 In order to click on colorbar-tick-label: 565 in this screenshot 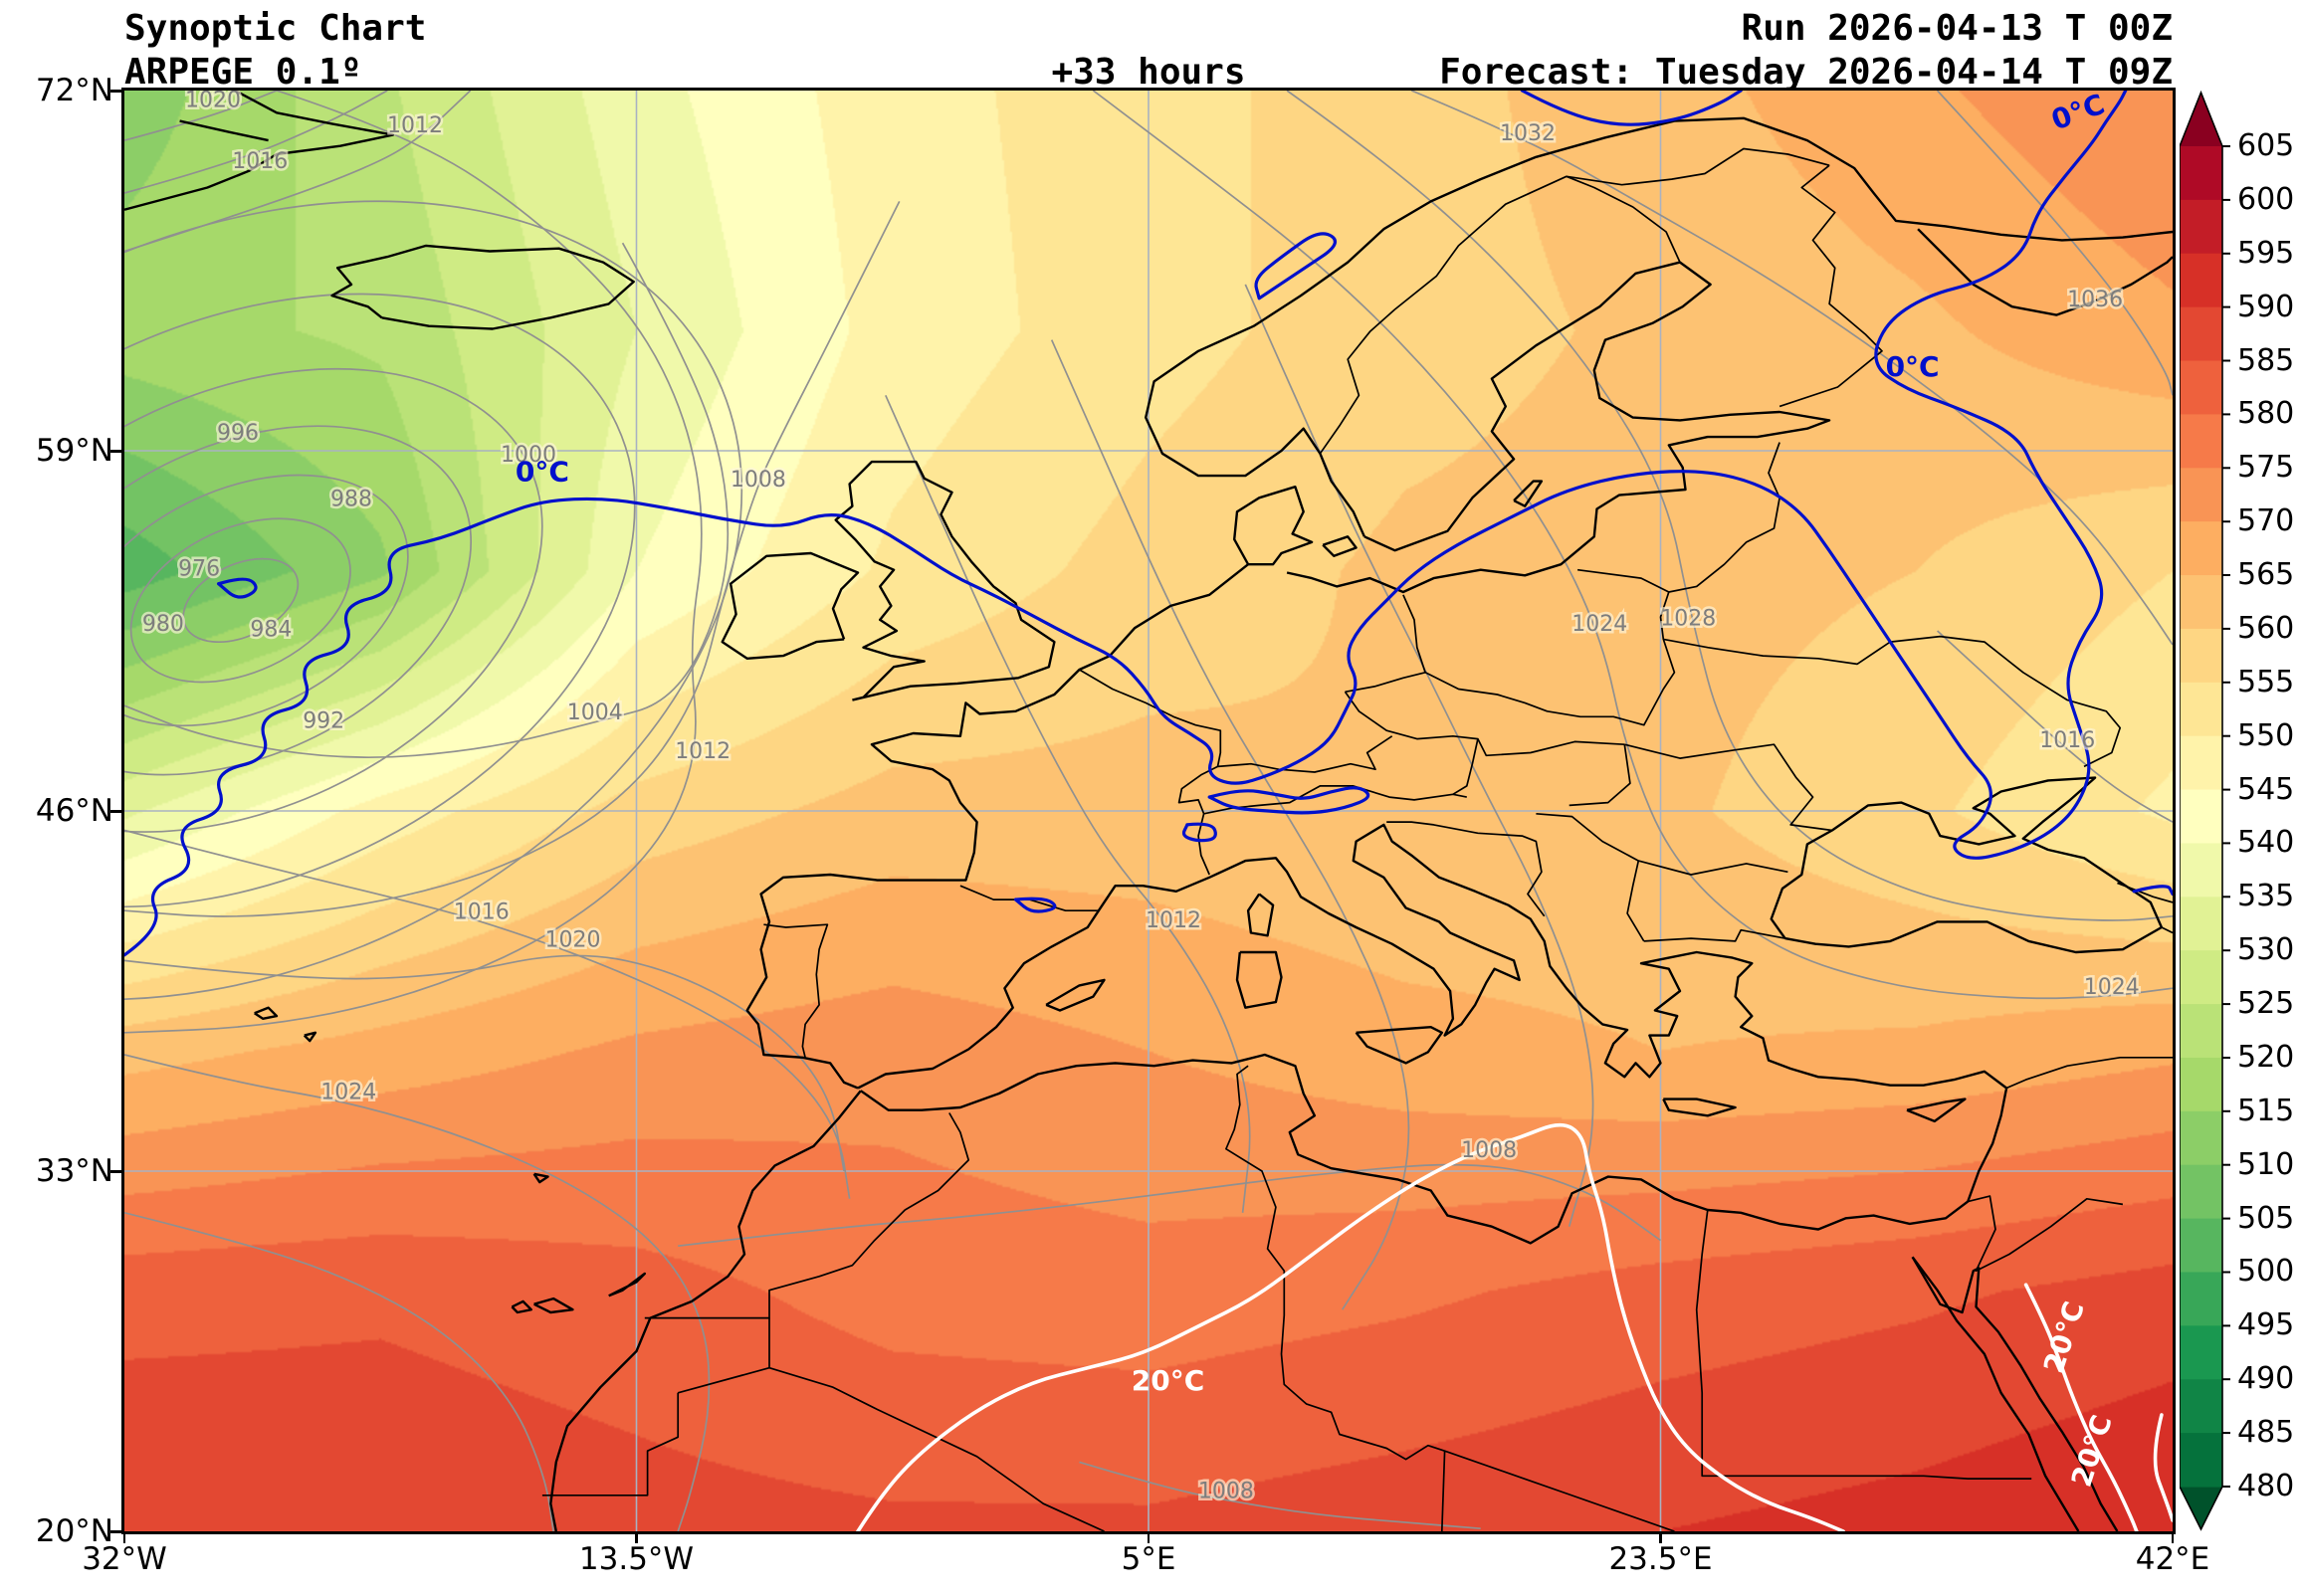, I will do `click(2266, 575)`.